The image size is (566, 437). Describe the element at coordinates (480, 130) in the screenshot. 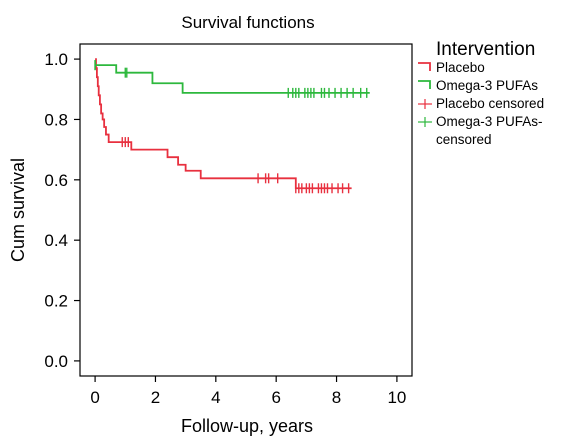

I see `legend-entry: Omega-3 PUFAs-censored` at that location.